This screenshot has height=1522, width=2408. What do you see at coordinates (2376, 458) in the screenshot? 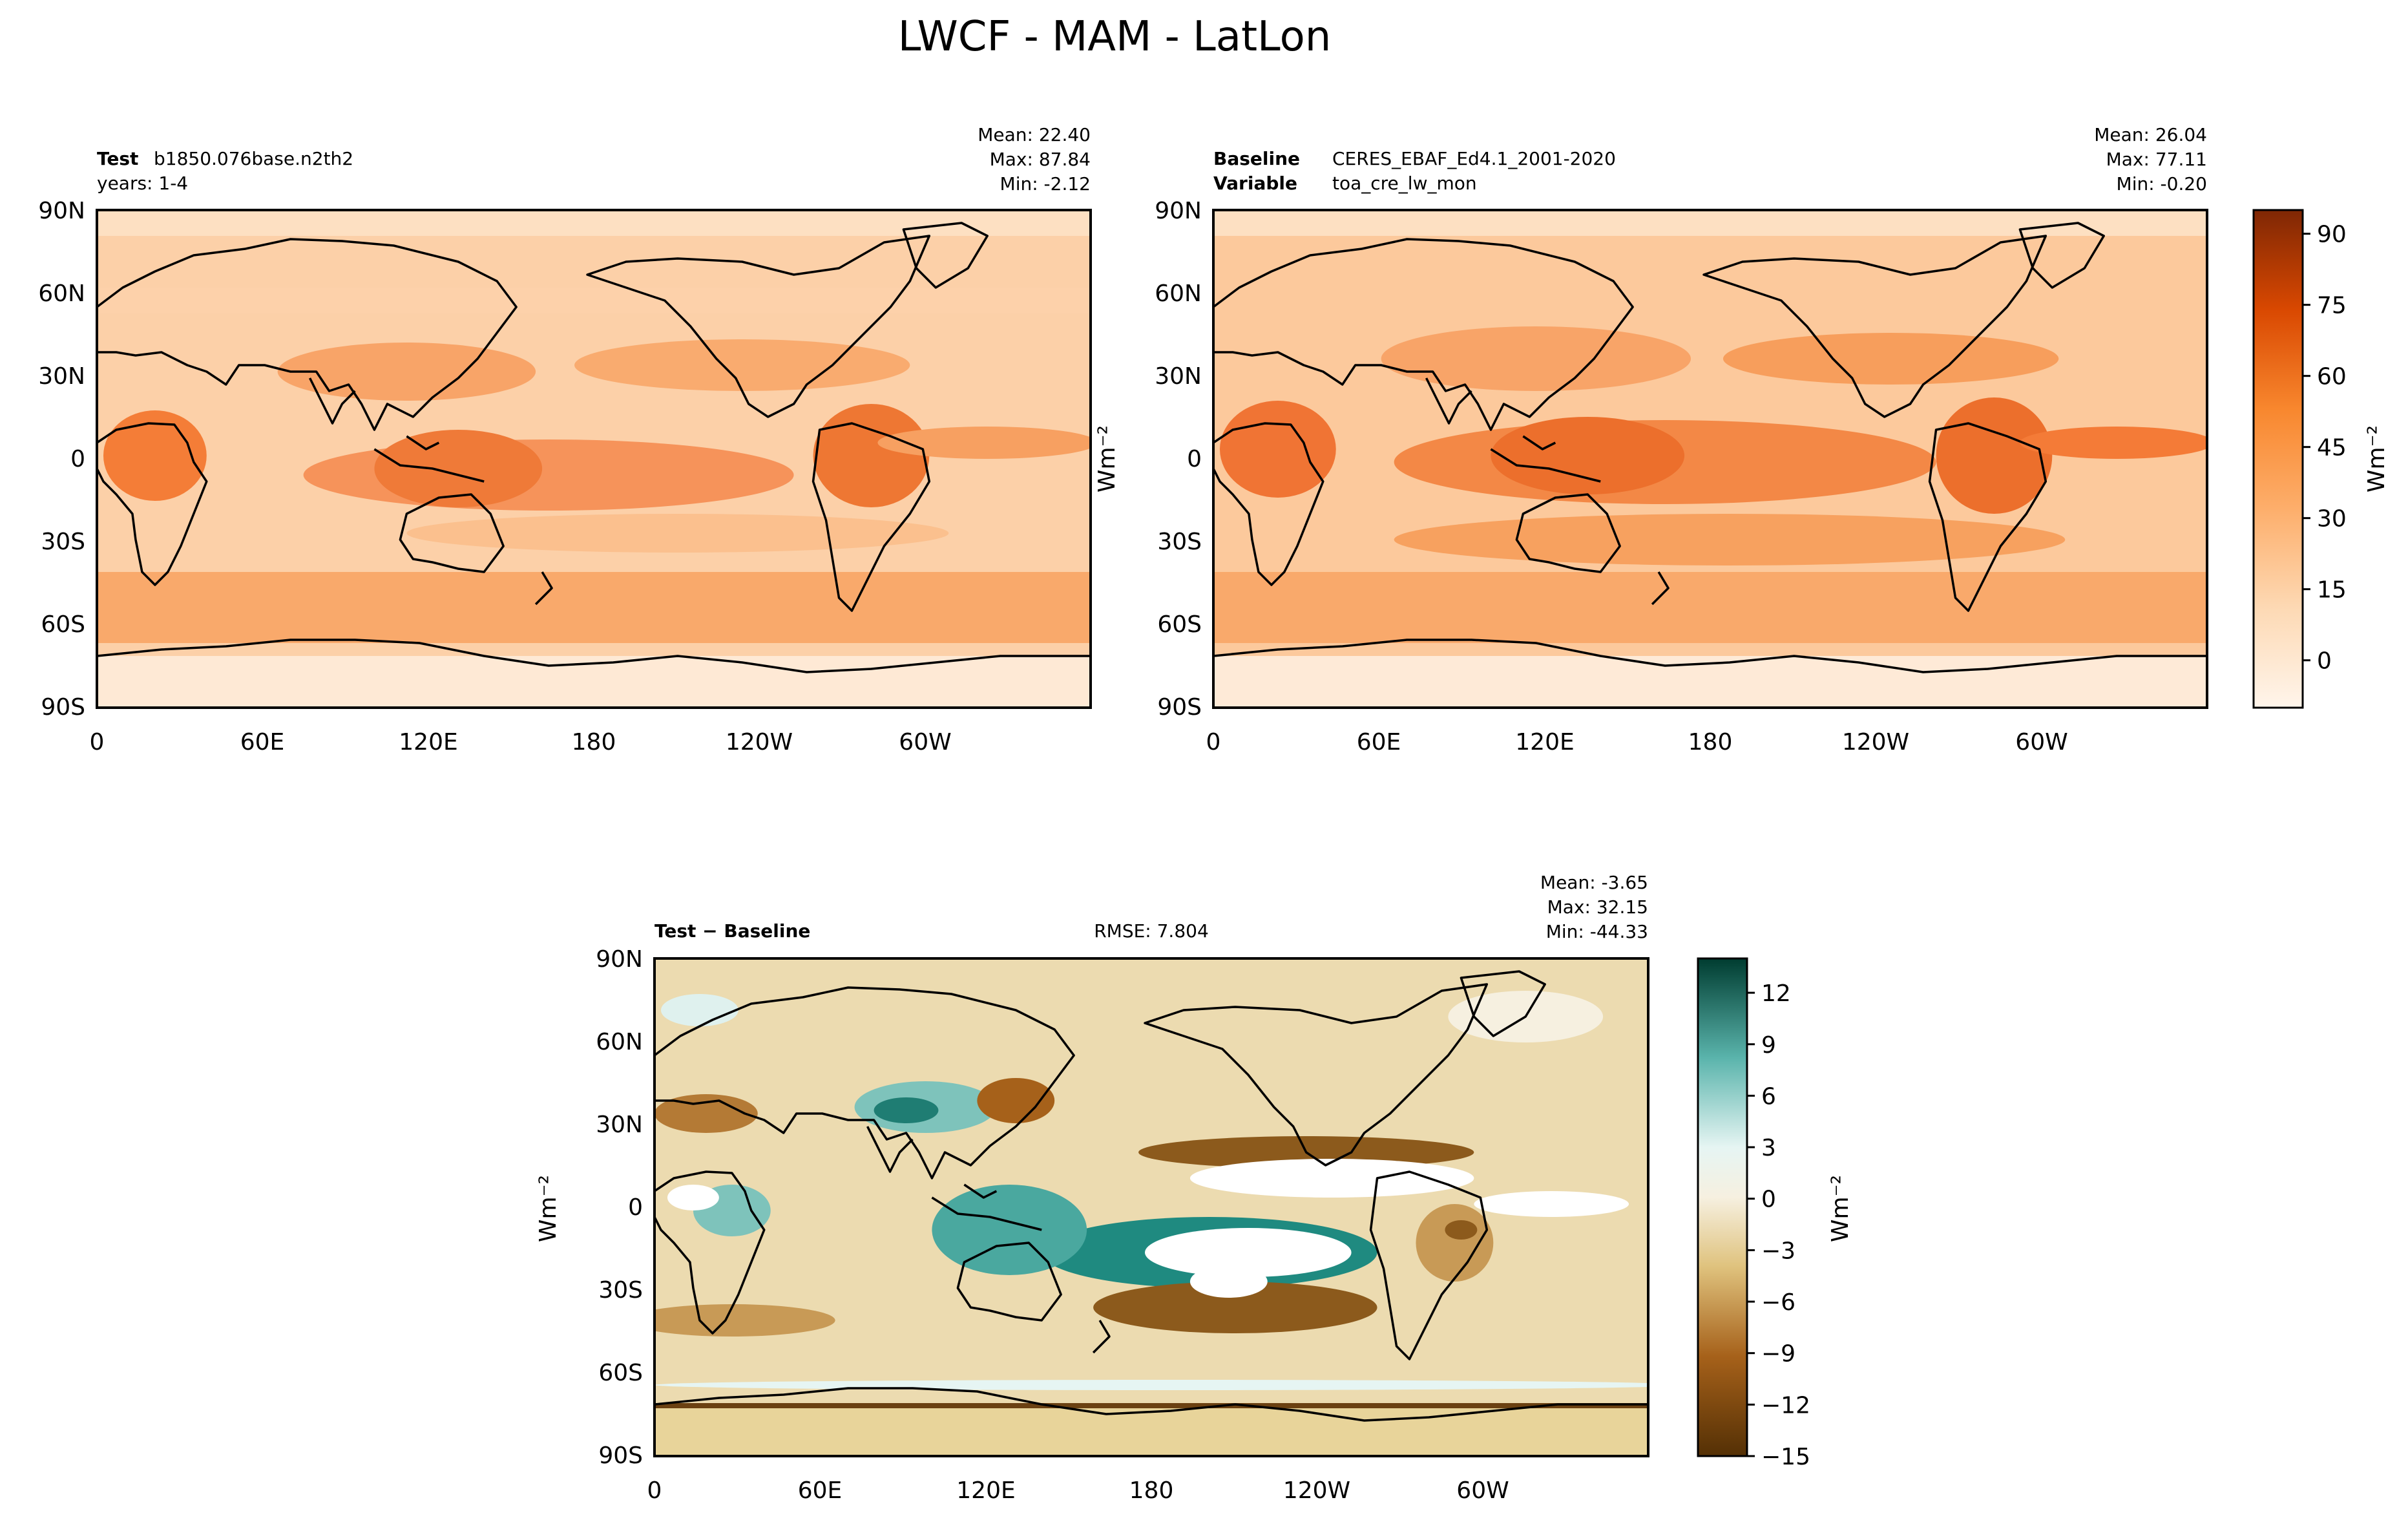
I see `colorbar-main-label: Wm⁻²` at bounding box center [2376, 458].